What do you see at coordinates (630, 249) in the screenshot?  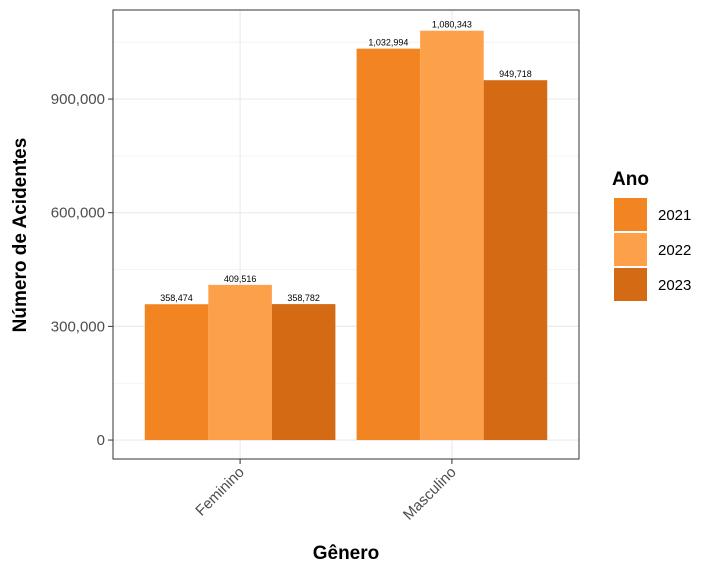 I see `legend-swatch-2022` at bounding box center [630, 249].